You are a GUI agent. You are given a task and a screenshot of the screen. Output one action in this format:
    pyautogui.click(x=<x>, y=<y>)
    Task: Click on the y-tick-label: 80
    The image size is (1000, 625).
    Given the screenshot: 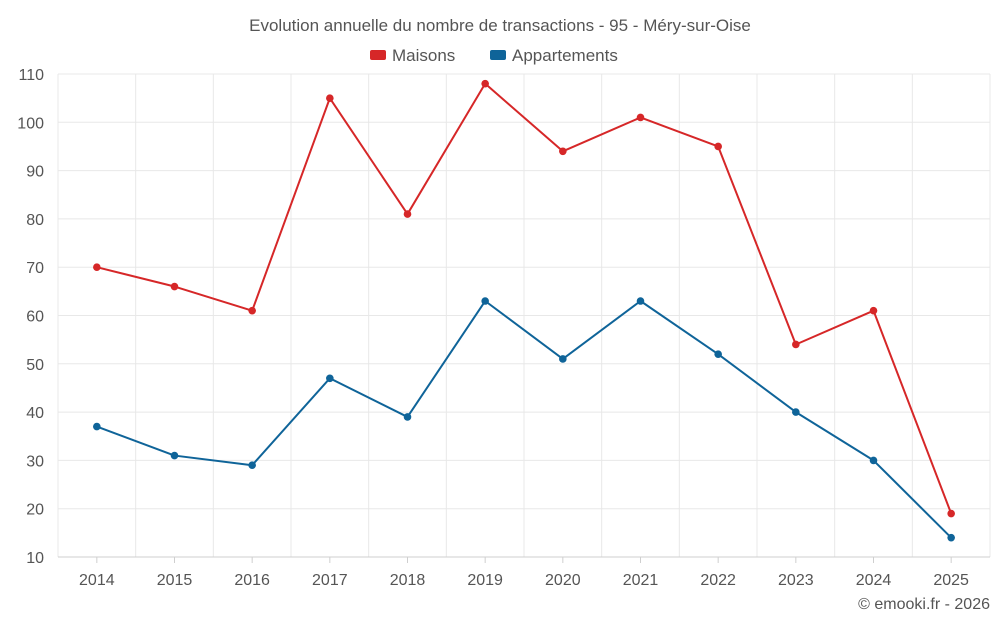 What is the action you would take?
    pyautogui.click(x=35, y=220)
    